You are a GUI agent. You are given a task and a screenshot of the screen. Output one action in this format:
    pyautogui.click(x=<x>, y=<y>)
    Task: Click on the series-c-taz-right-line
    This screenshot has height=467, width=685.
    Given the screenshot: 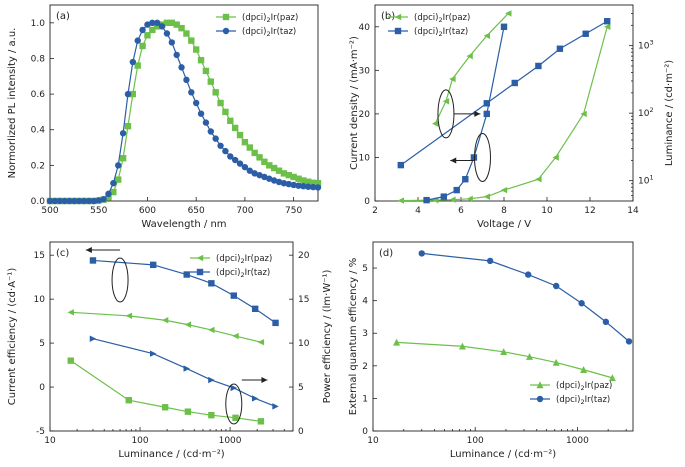 What is the action you would take?
    pyautogui.click(x=184, y=372)
    